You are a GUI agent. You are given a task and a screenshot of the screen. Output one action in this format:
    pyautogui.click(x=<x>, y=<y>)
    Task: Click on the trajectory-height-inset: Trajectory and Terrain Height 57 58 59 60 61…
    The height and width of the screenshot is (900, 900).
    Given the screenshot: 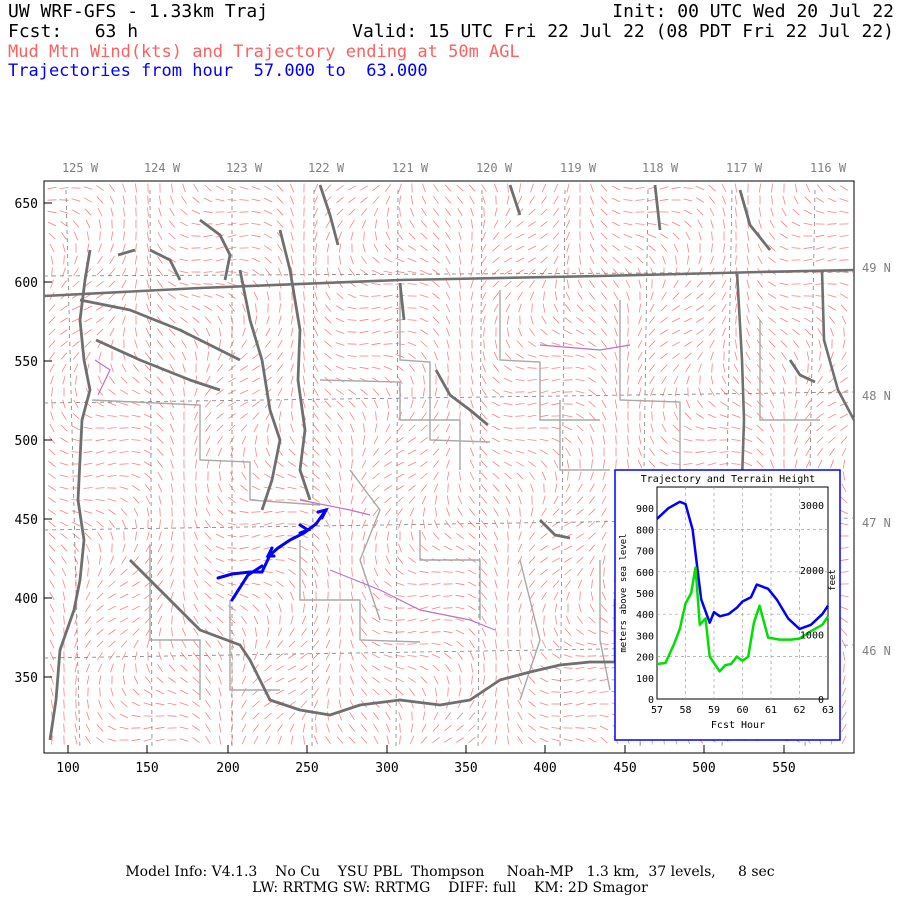 What is the action you would take?
    pyautogui.click(x=727, y=605)
    